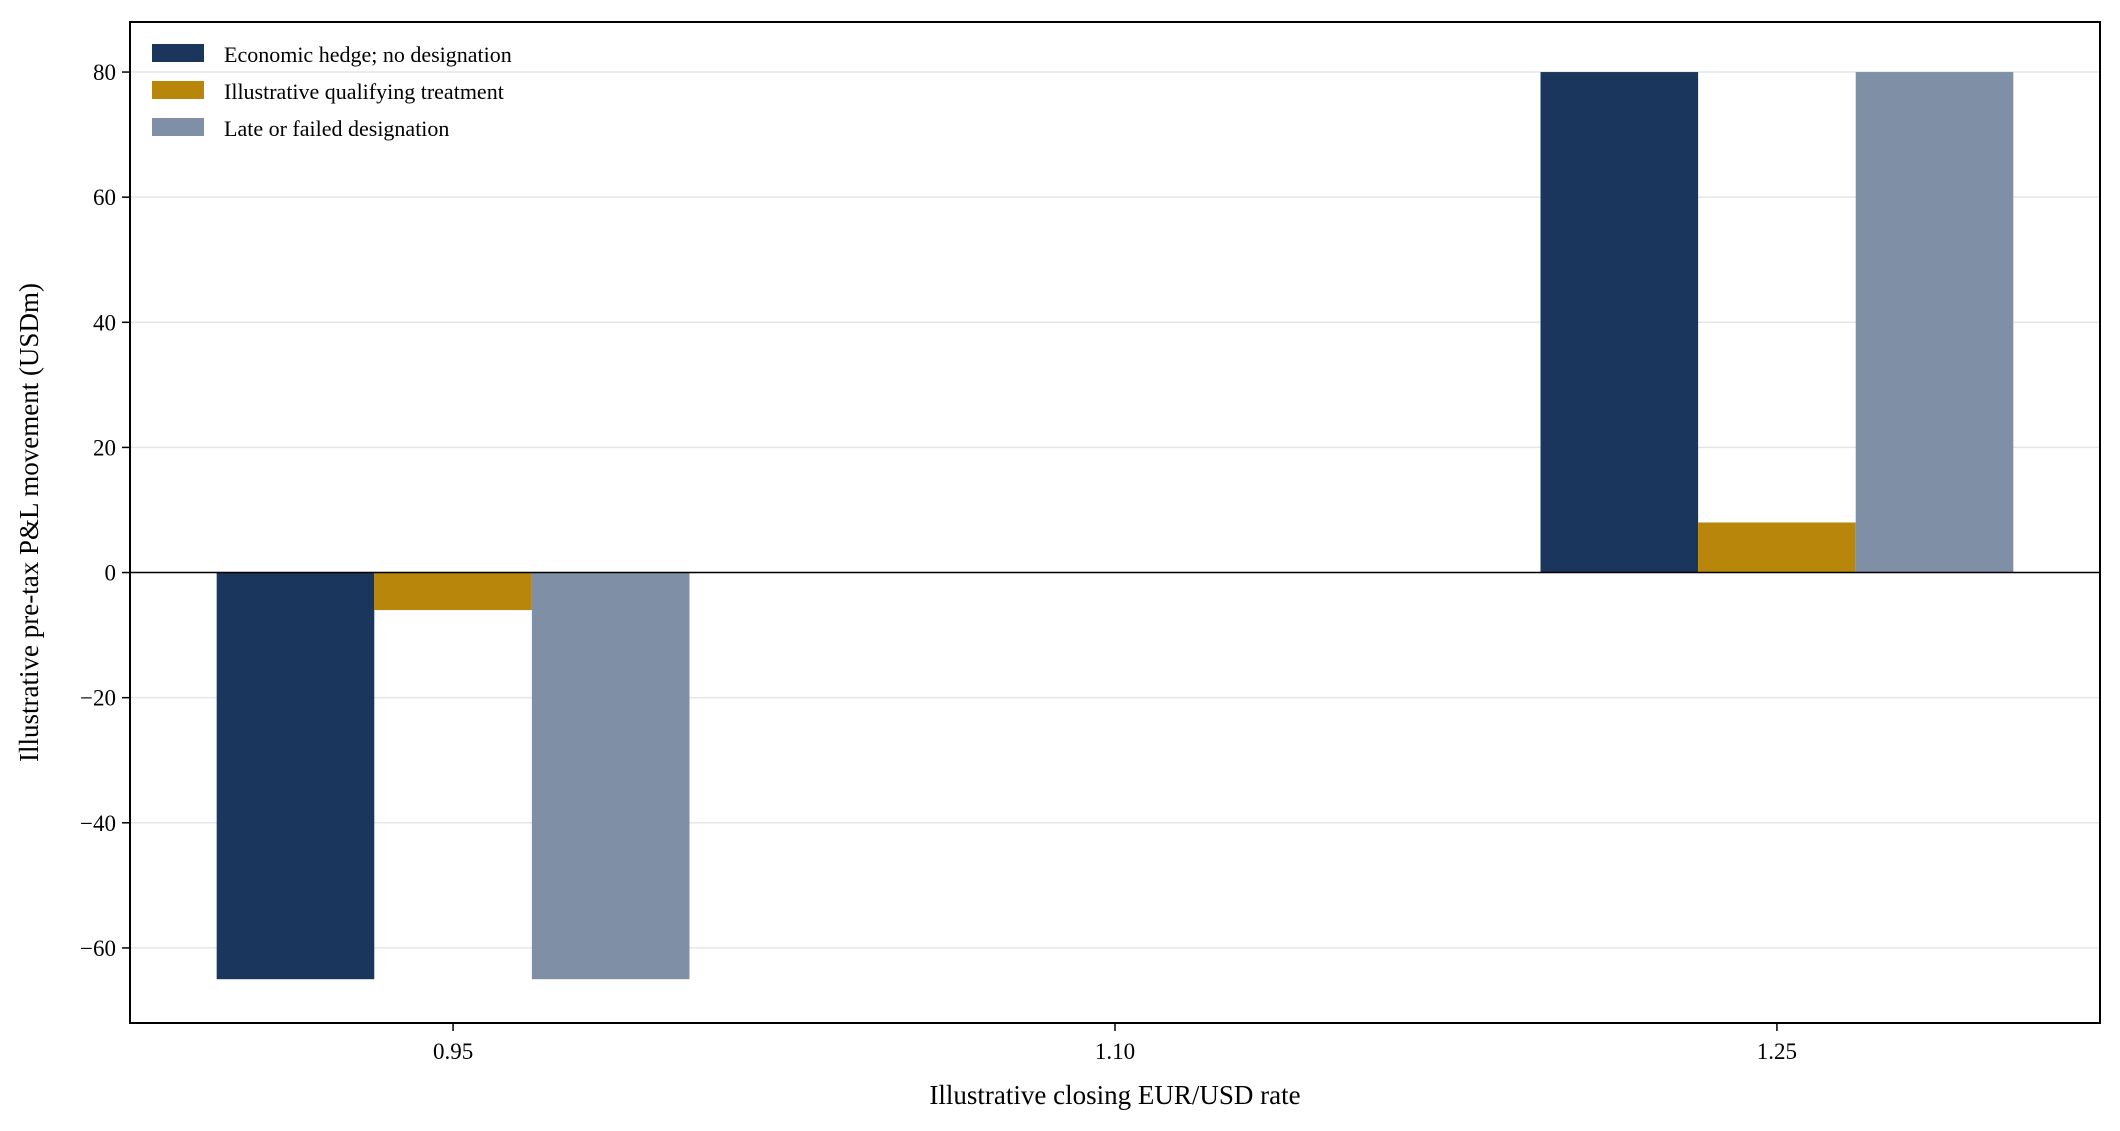 The width and height of the screenshot is (2120, 1131). Describe the element at coordinates (104, 72) in the screenshot. I see `y-tick-label: 80` at that location.